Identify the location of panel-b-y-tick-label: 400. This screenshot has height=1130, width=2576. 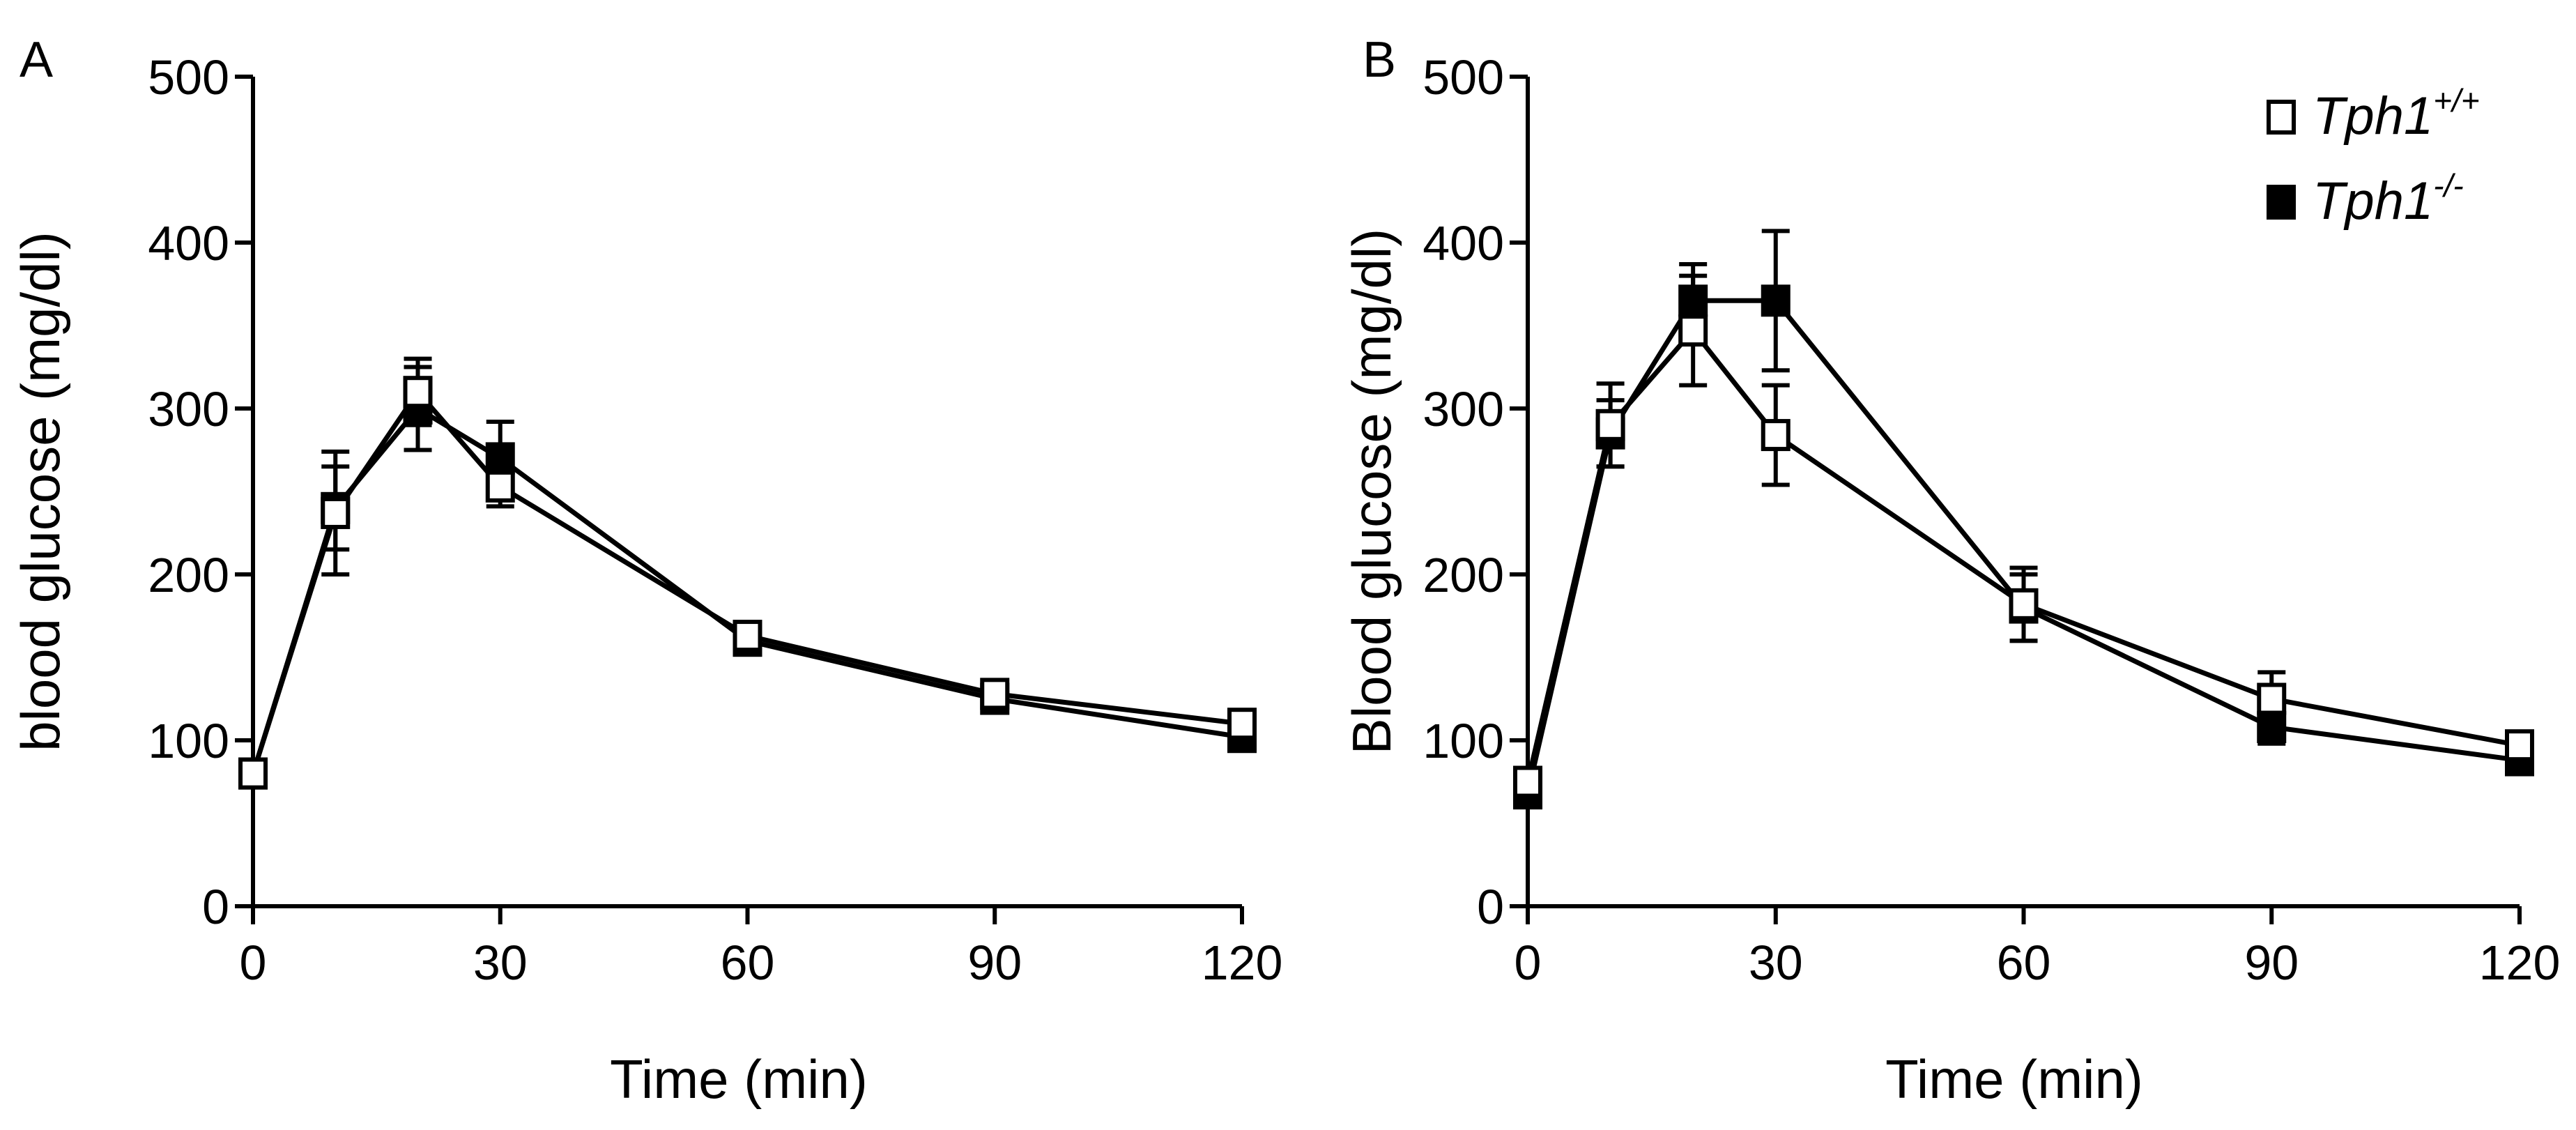
(1464, 243).